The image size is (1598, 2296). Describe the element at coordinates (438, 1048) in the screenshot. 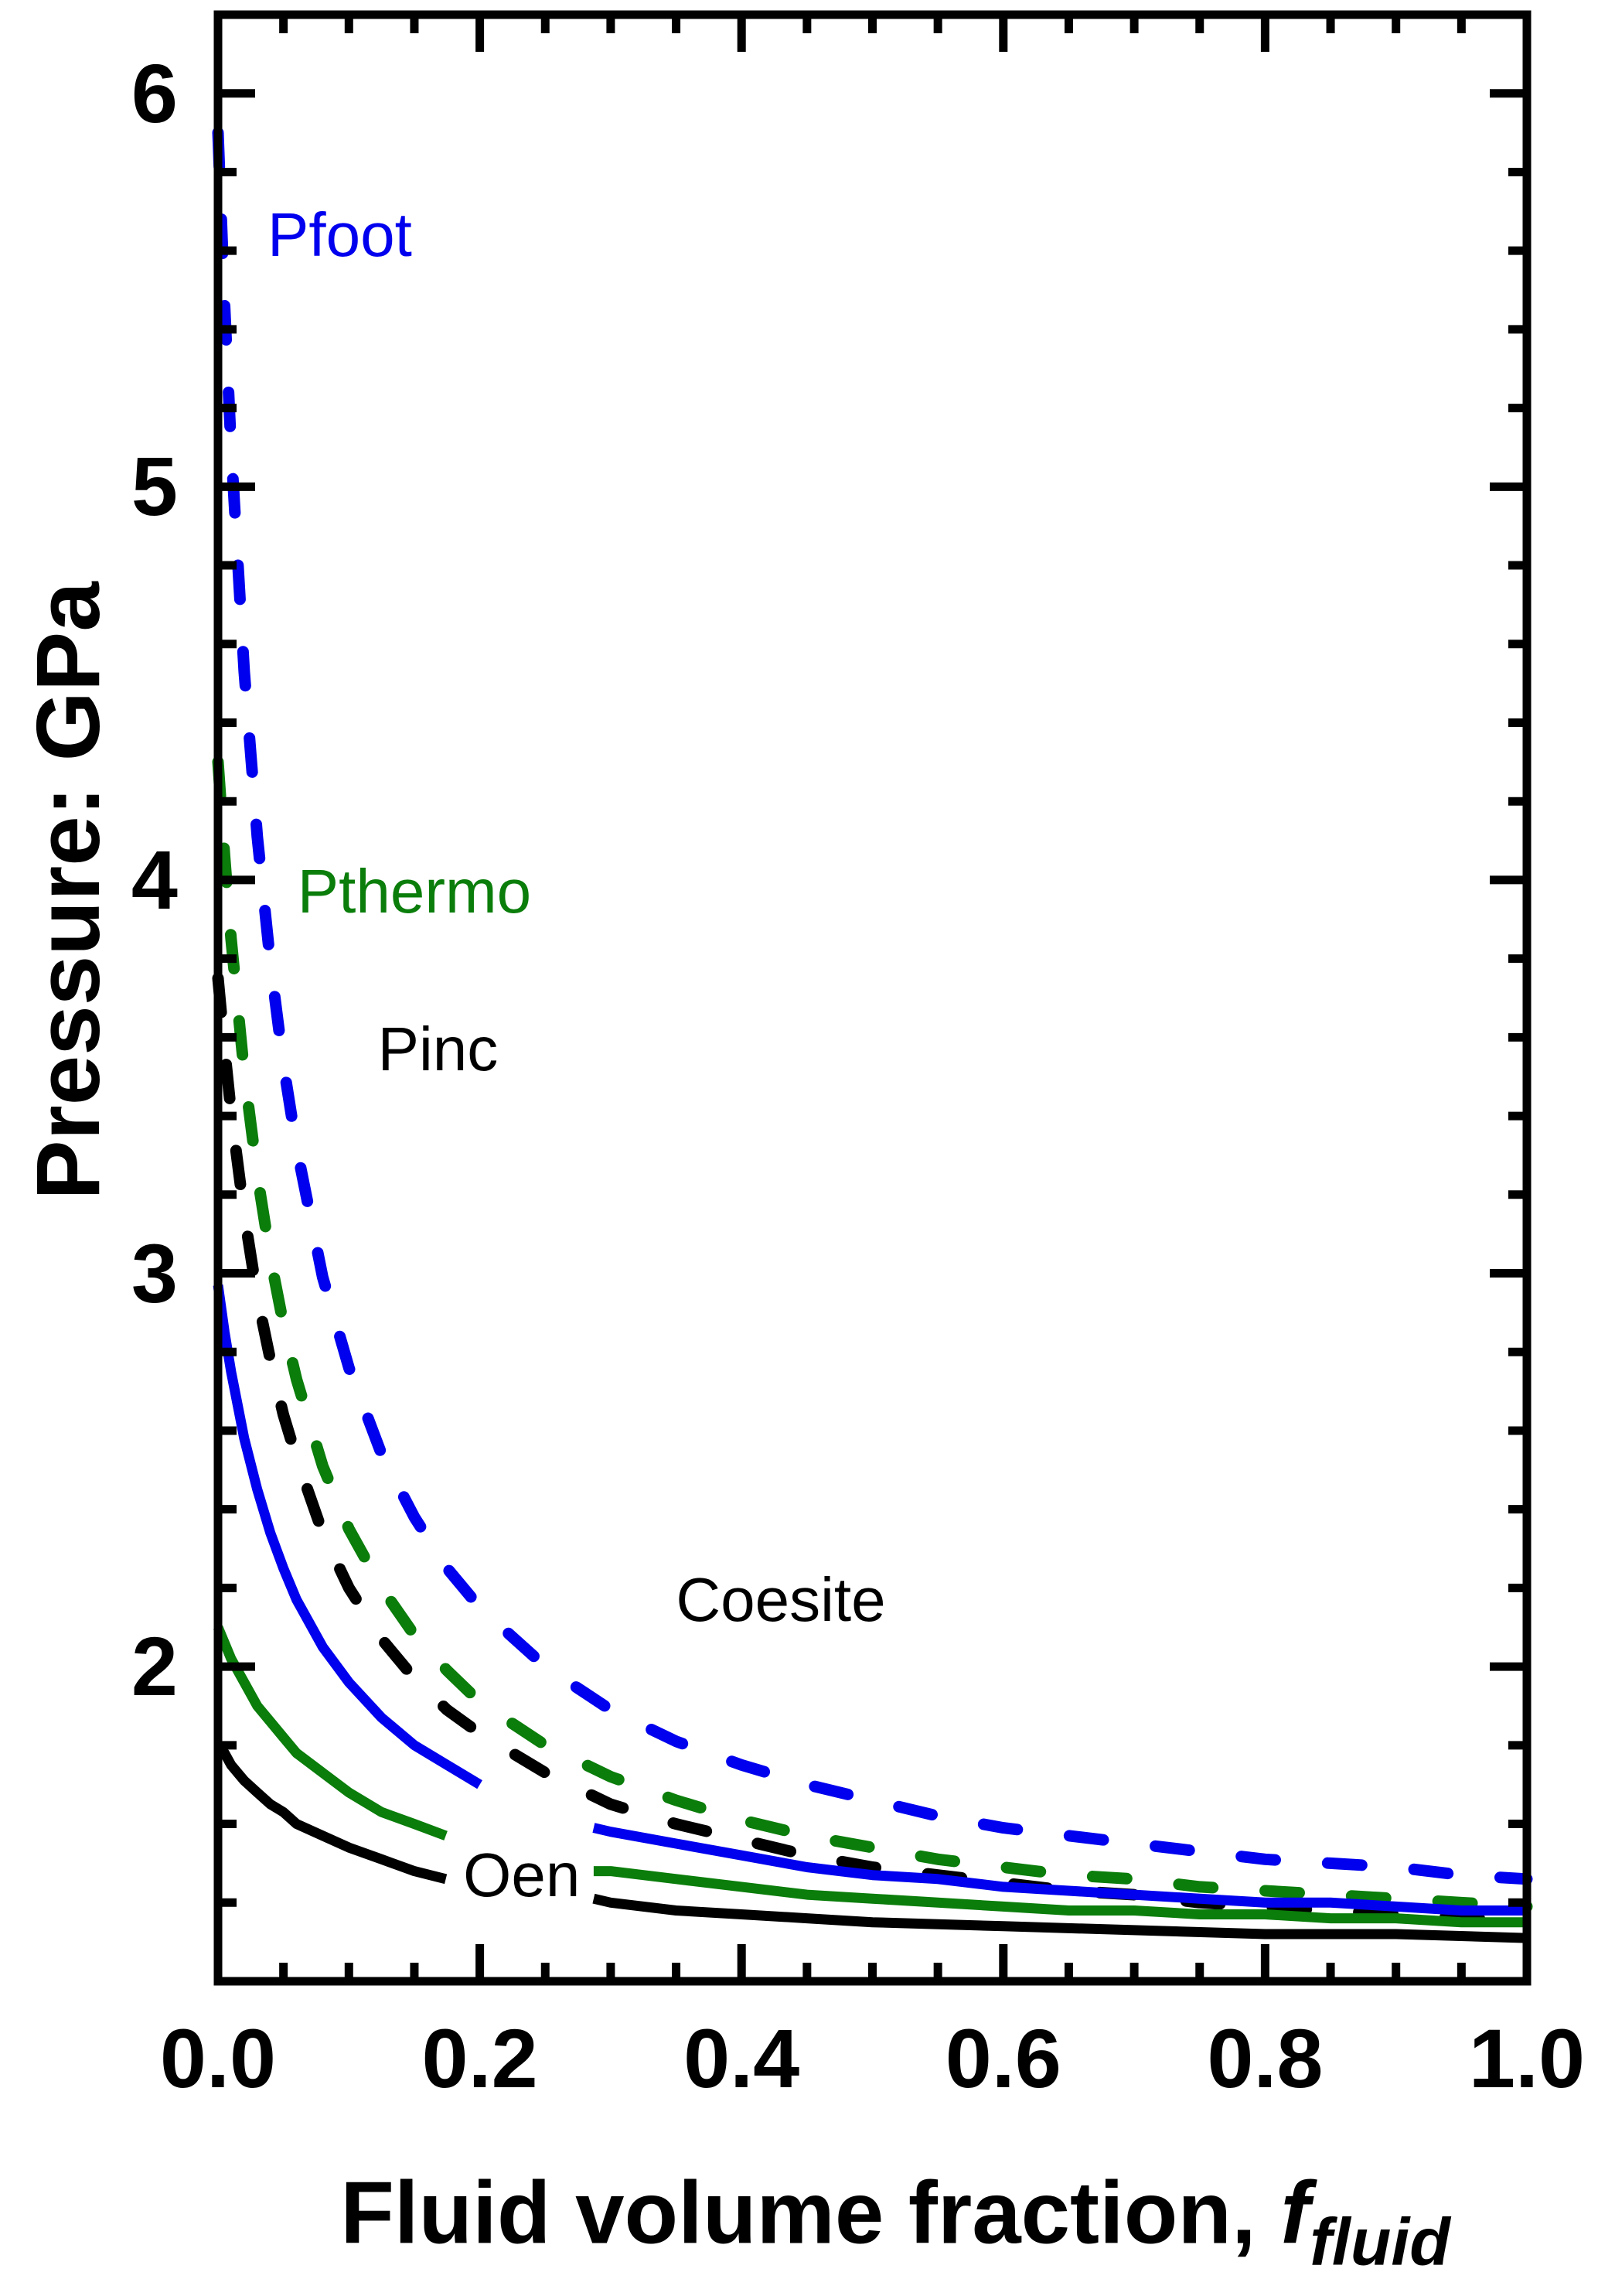

I see `curve-label-pinc: Pinc` at that location.